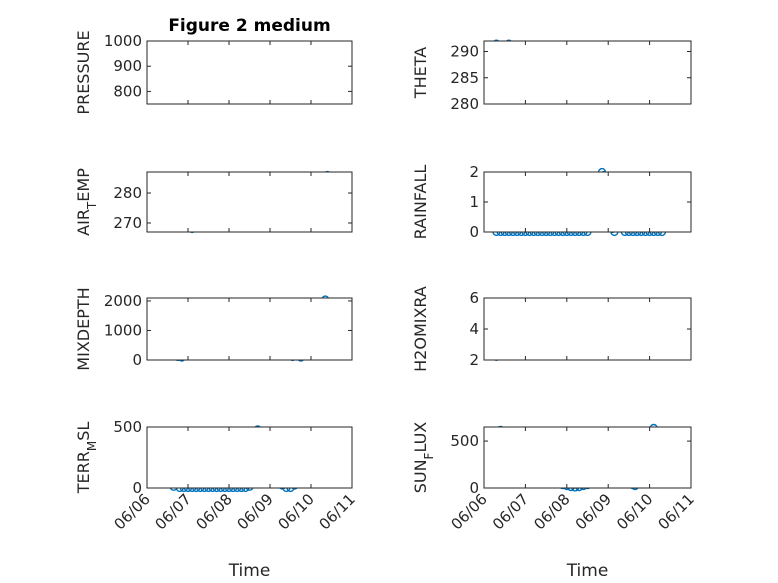 This screenshot has width=778, height=583. I want to click on subplot-1: 800 900 1000 PRESSURE, so click(213, 72).